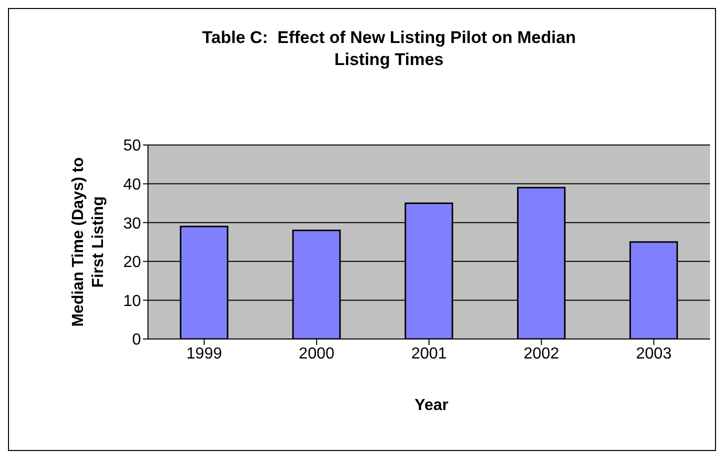 The image size is (724, 459). Describe the element at coordinates (204, 353) in the screenshot. I see `x-tick-label: 1999` at that location.